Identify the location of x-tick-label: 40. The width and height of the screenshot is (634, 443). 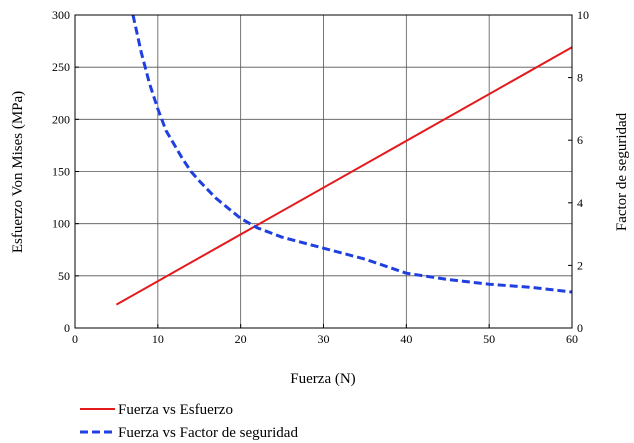
(406, 339).